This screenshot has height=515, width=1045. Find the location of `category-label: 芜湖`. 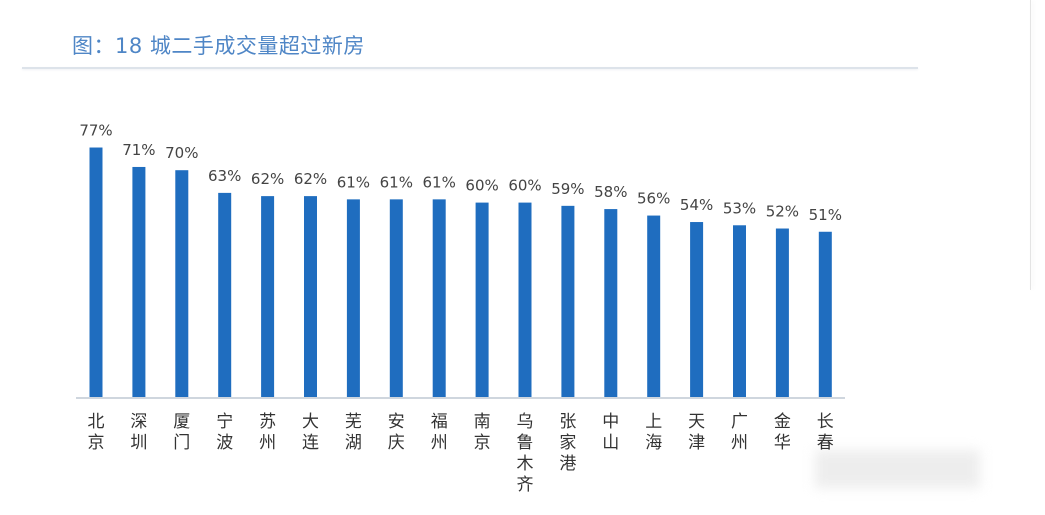

category-label: 芜湖 is located at coordinates (353, 432).